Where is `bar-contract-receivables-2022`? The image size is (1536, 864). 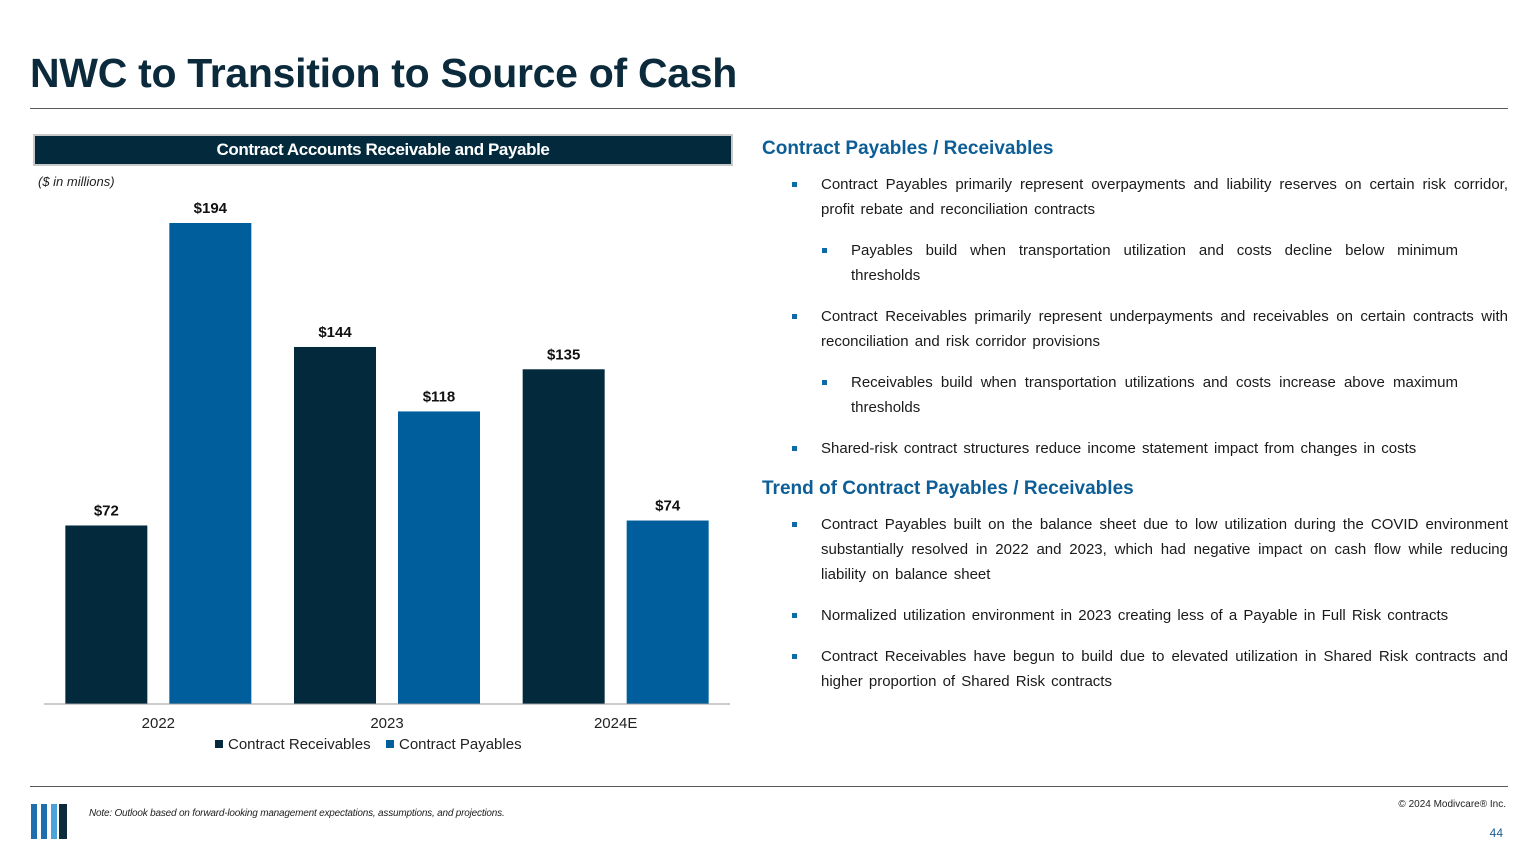
bar-contract-receivables-2022 is located at coordinates (106, 614).